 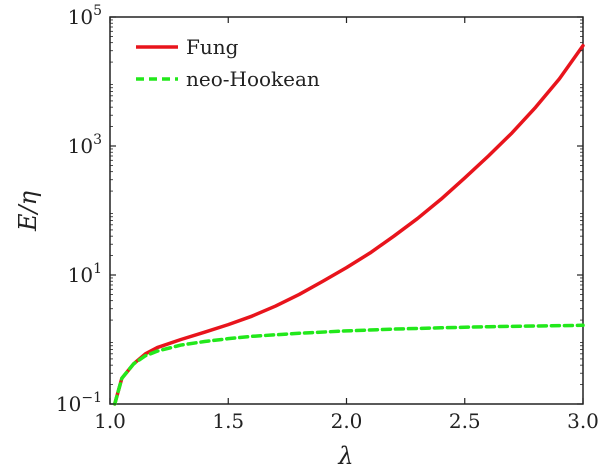 I want to click on x-tick-label: 1.5, so click(x=228, y=421).